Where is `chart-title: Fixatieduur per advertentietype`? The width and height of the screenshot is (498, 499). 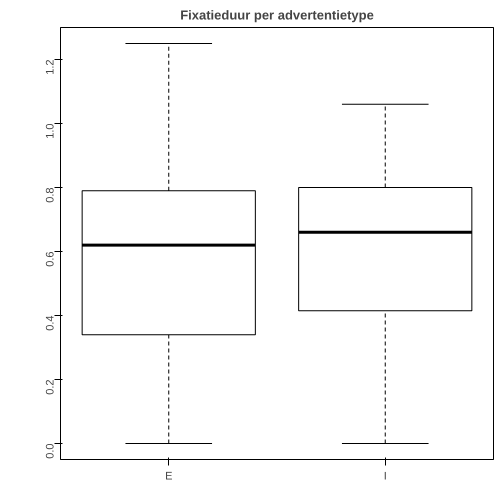 chart-title: Fixatieduur per advertentietype is located at coordinates (277, 15).